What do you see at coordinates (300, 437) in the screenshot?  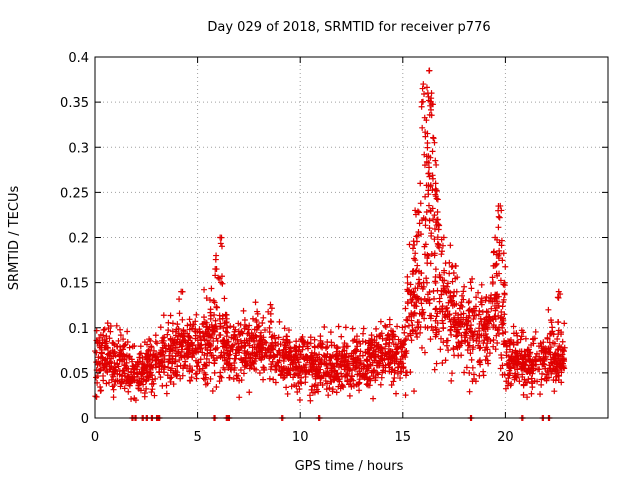 I see `x-tick-label: 10` at bounding box center [300, 437].